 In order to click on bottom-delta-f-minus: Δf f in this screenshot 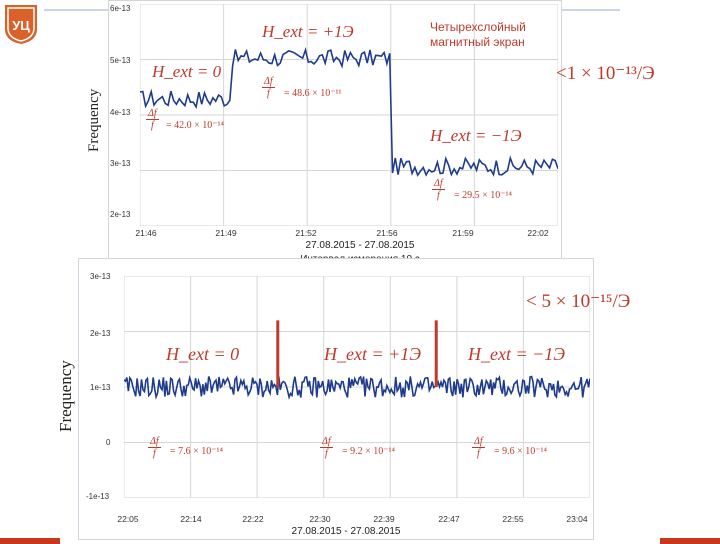, I will do `click(478, 447)`.